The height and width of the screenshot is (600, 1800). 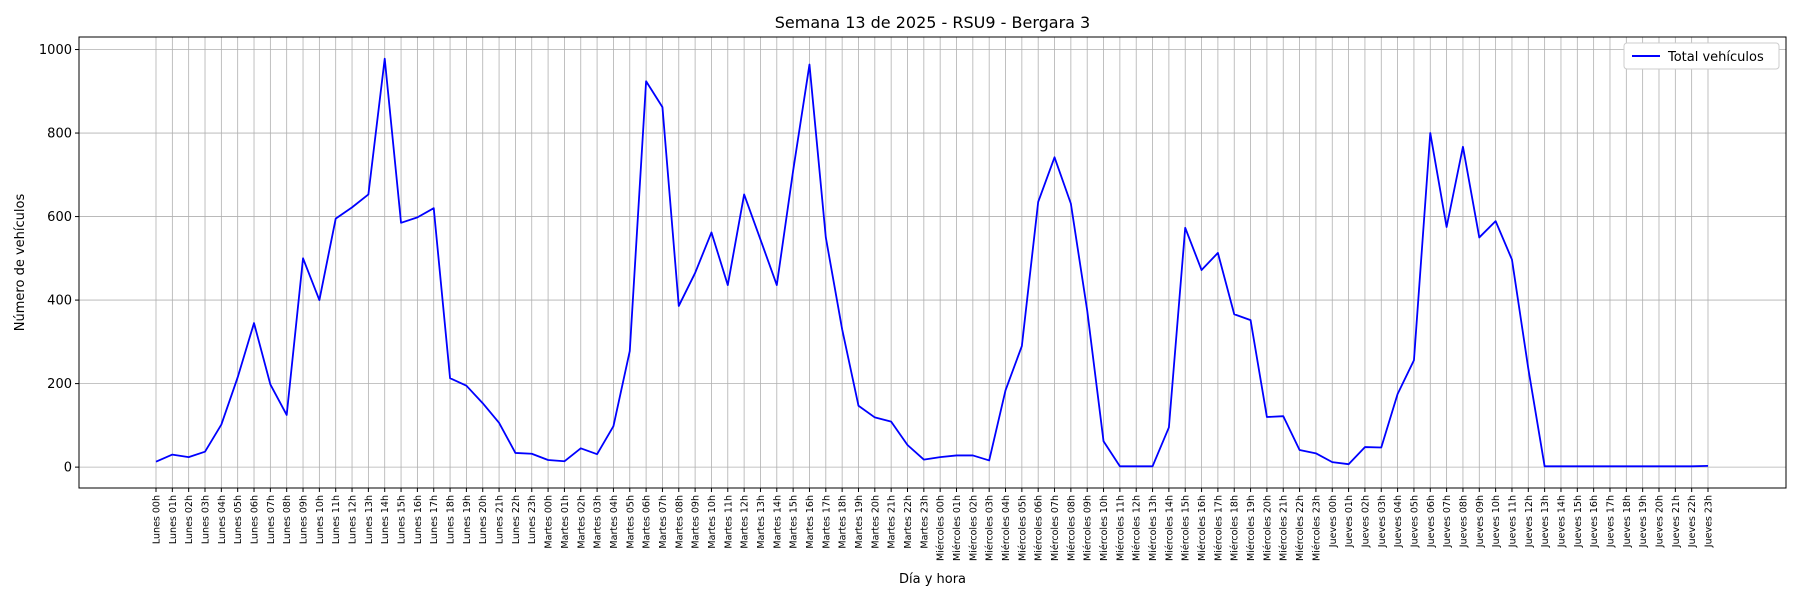 What do you see at coordinates (892, 522) in the screenshot?
I see `x-tick-label: Martes 21h` at bounding box center [892, 522].